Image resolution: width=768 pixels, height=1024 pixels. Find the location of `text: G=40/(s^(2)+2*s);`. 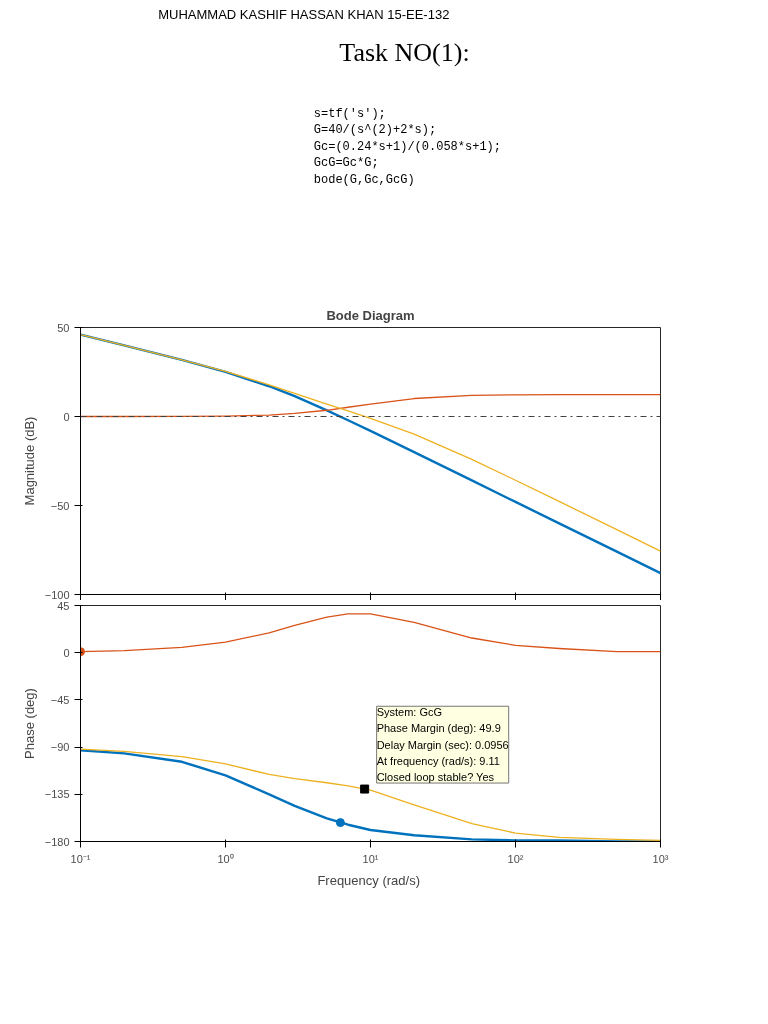

text: G=40/(s^(2)+2*s); is located at coordinates (375, 130).